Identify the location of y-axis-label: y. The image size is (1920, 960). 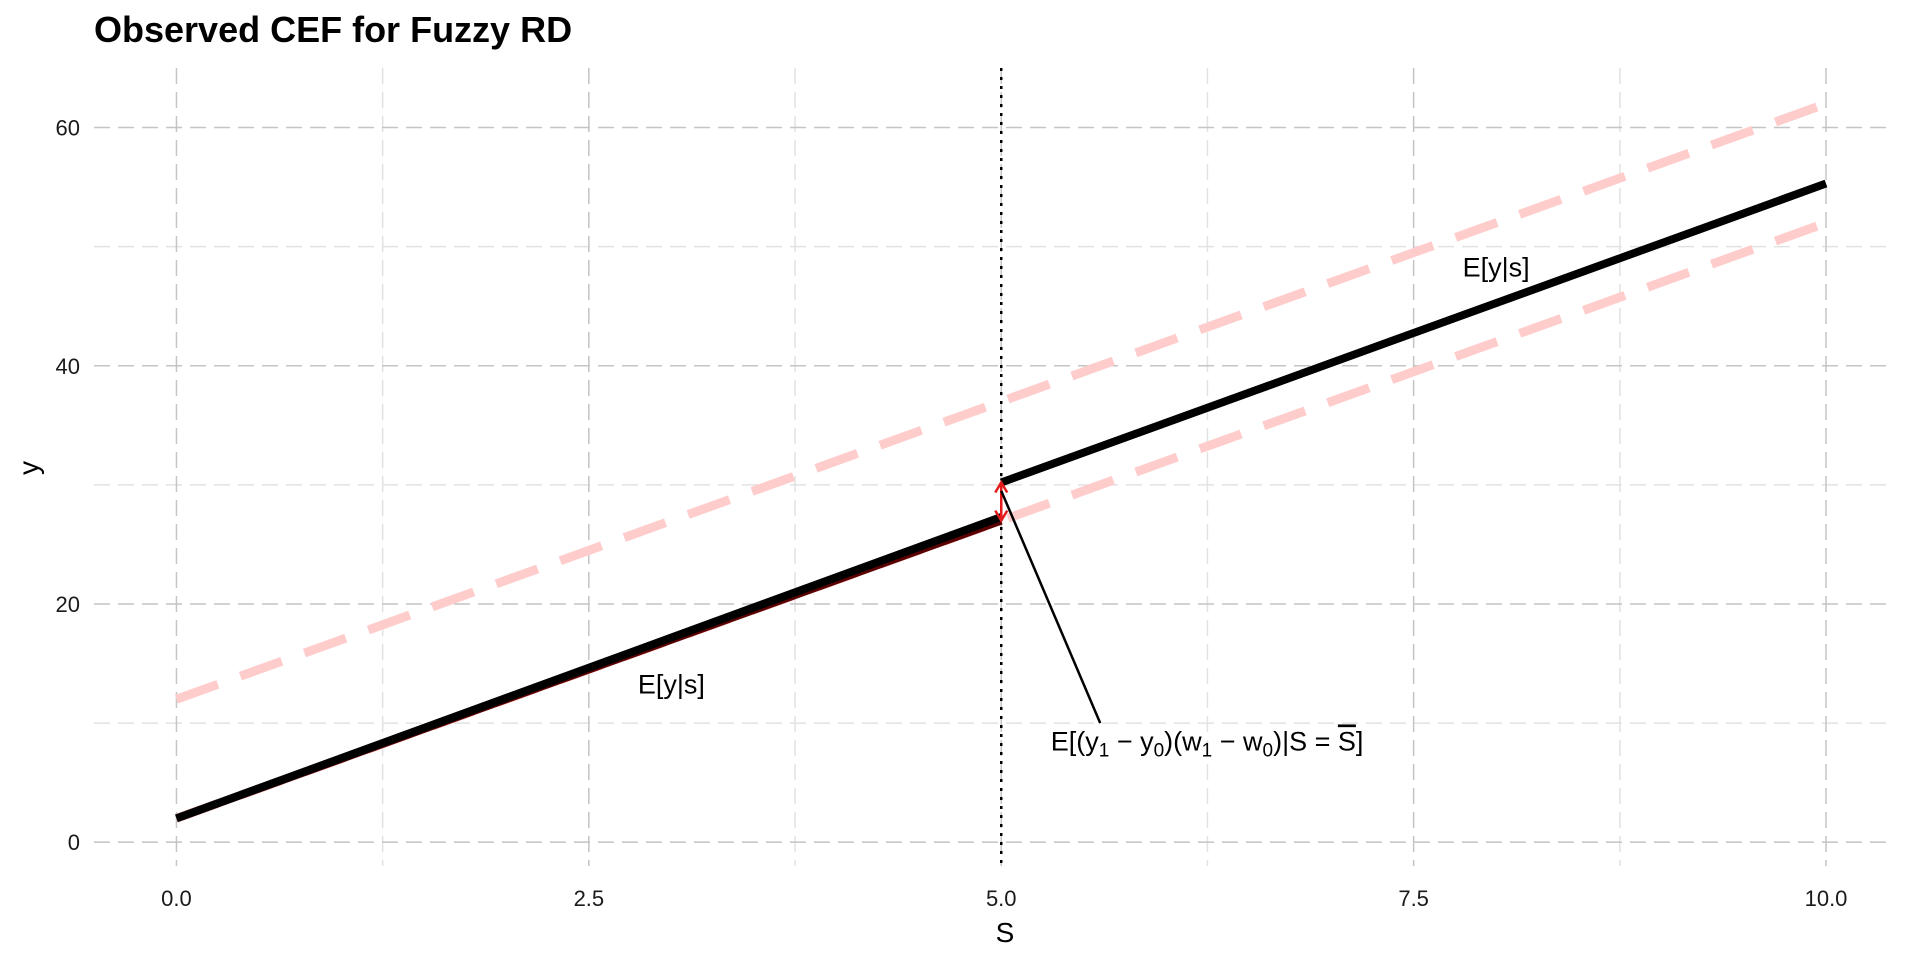
(28, 468).